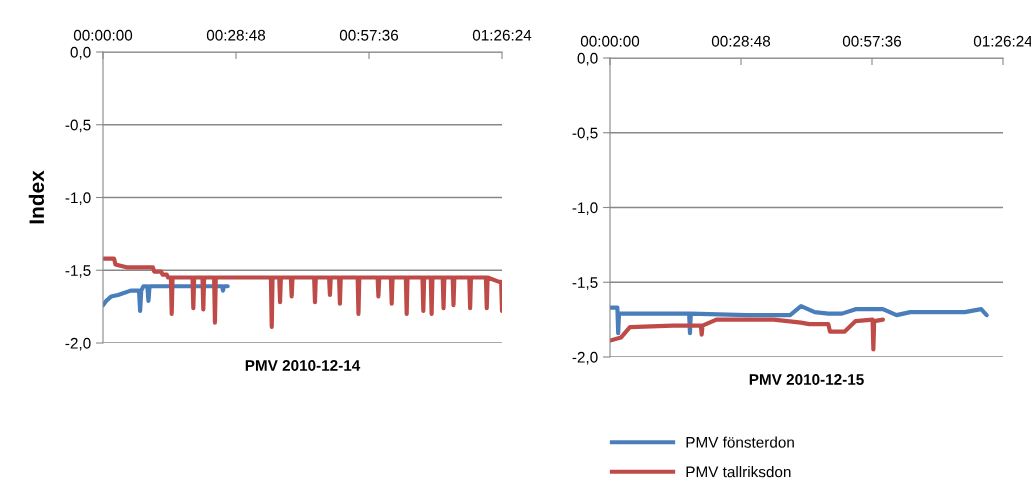 Image resolution: width=1031 pixels, height=489 pixels. What do you see at coordinates (738, 472) in the screenshot?
I see `legend-label: PMV tallriksdon` at bounding box center [738, 472].